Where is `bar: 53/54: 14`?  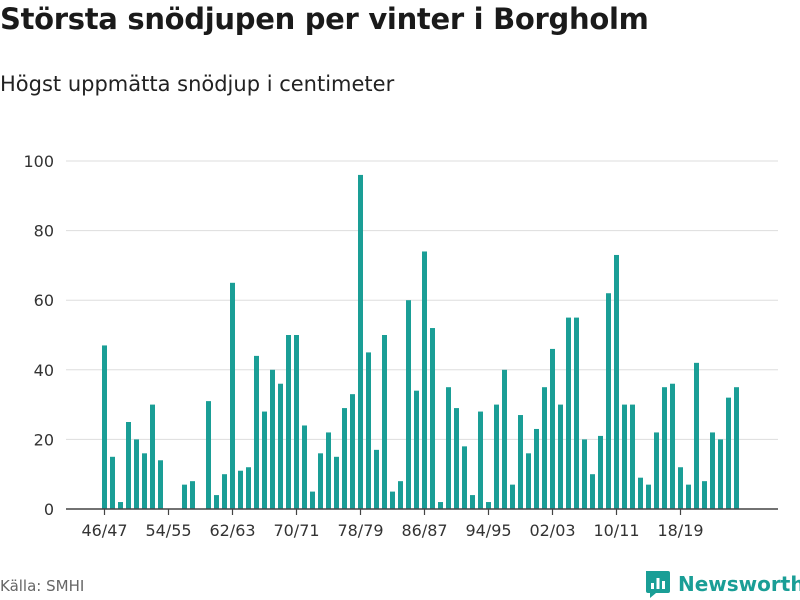 bar: 53/54: 14 is located at coordinates (160, 484).